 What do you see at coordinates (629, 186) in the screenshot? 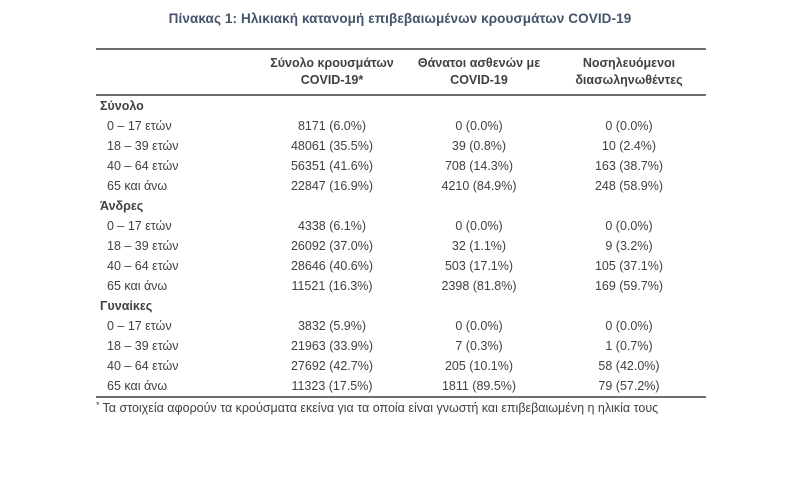
I see `intubated-cell: 248 (58.9%)` at bounding box center [629, 186].